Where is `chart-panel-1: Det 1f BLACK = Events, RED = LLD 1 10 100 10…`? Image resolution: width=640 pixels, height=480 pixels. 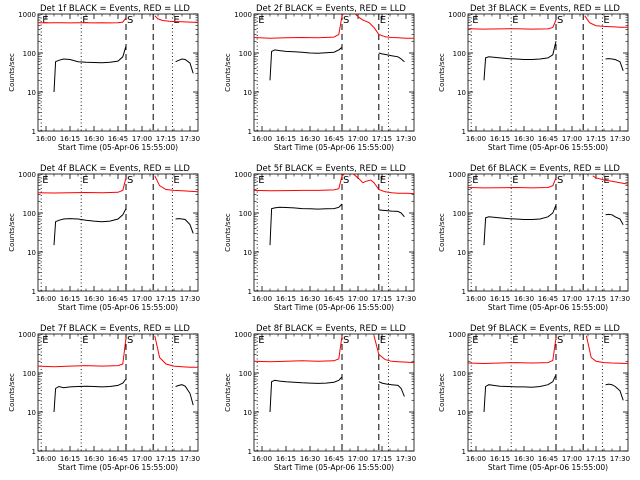 chart-panel-1: Det 1f BLACK = Events, RED = LLD 1 10 100 10… is located at coordinates (104, 78).